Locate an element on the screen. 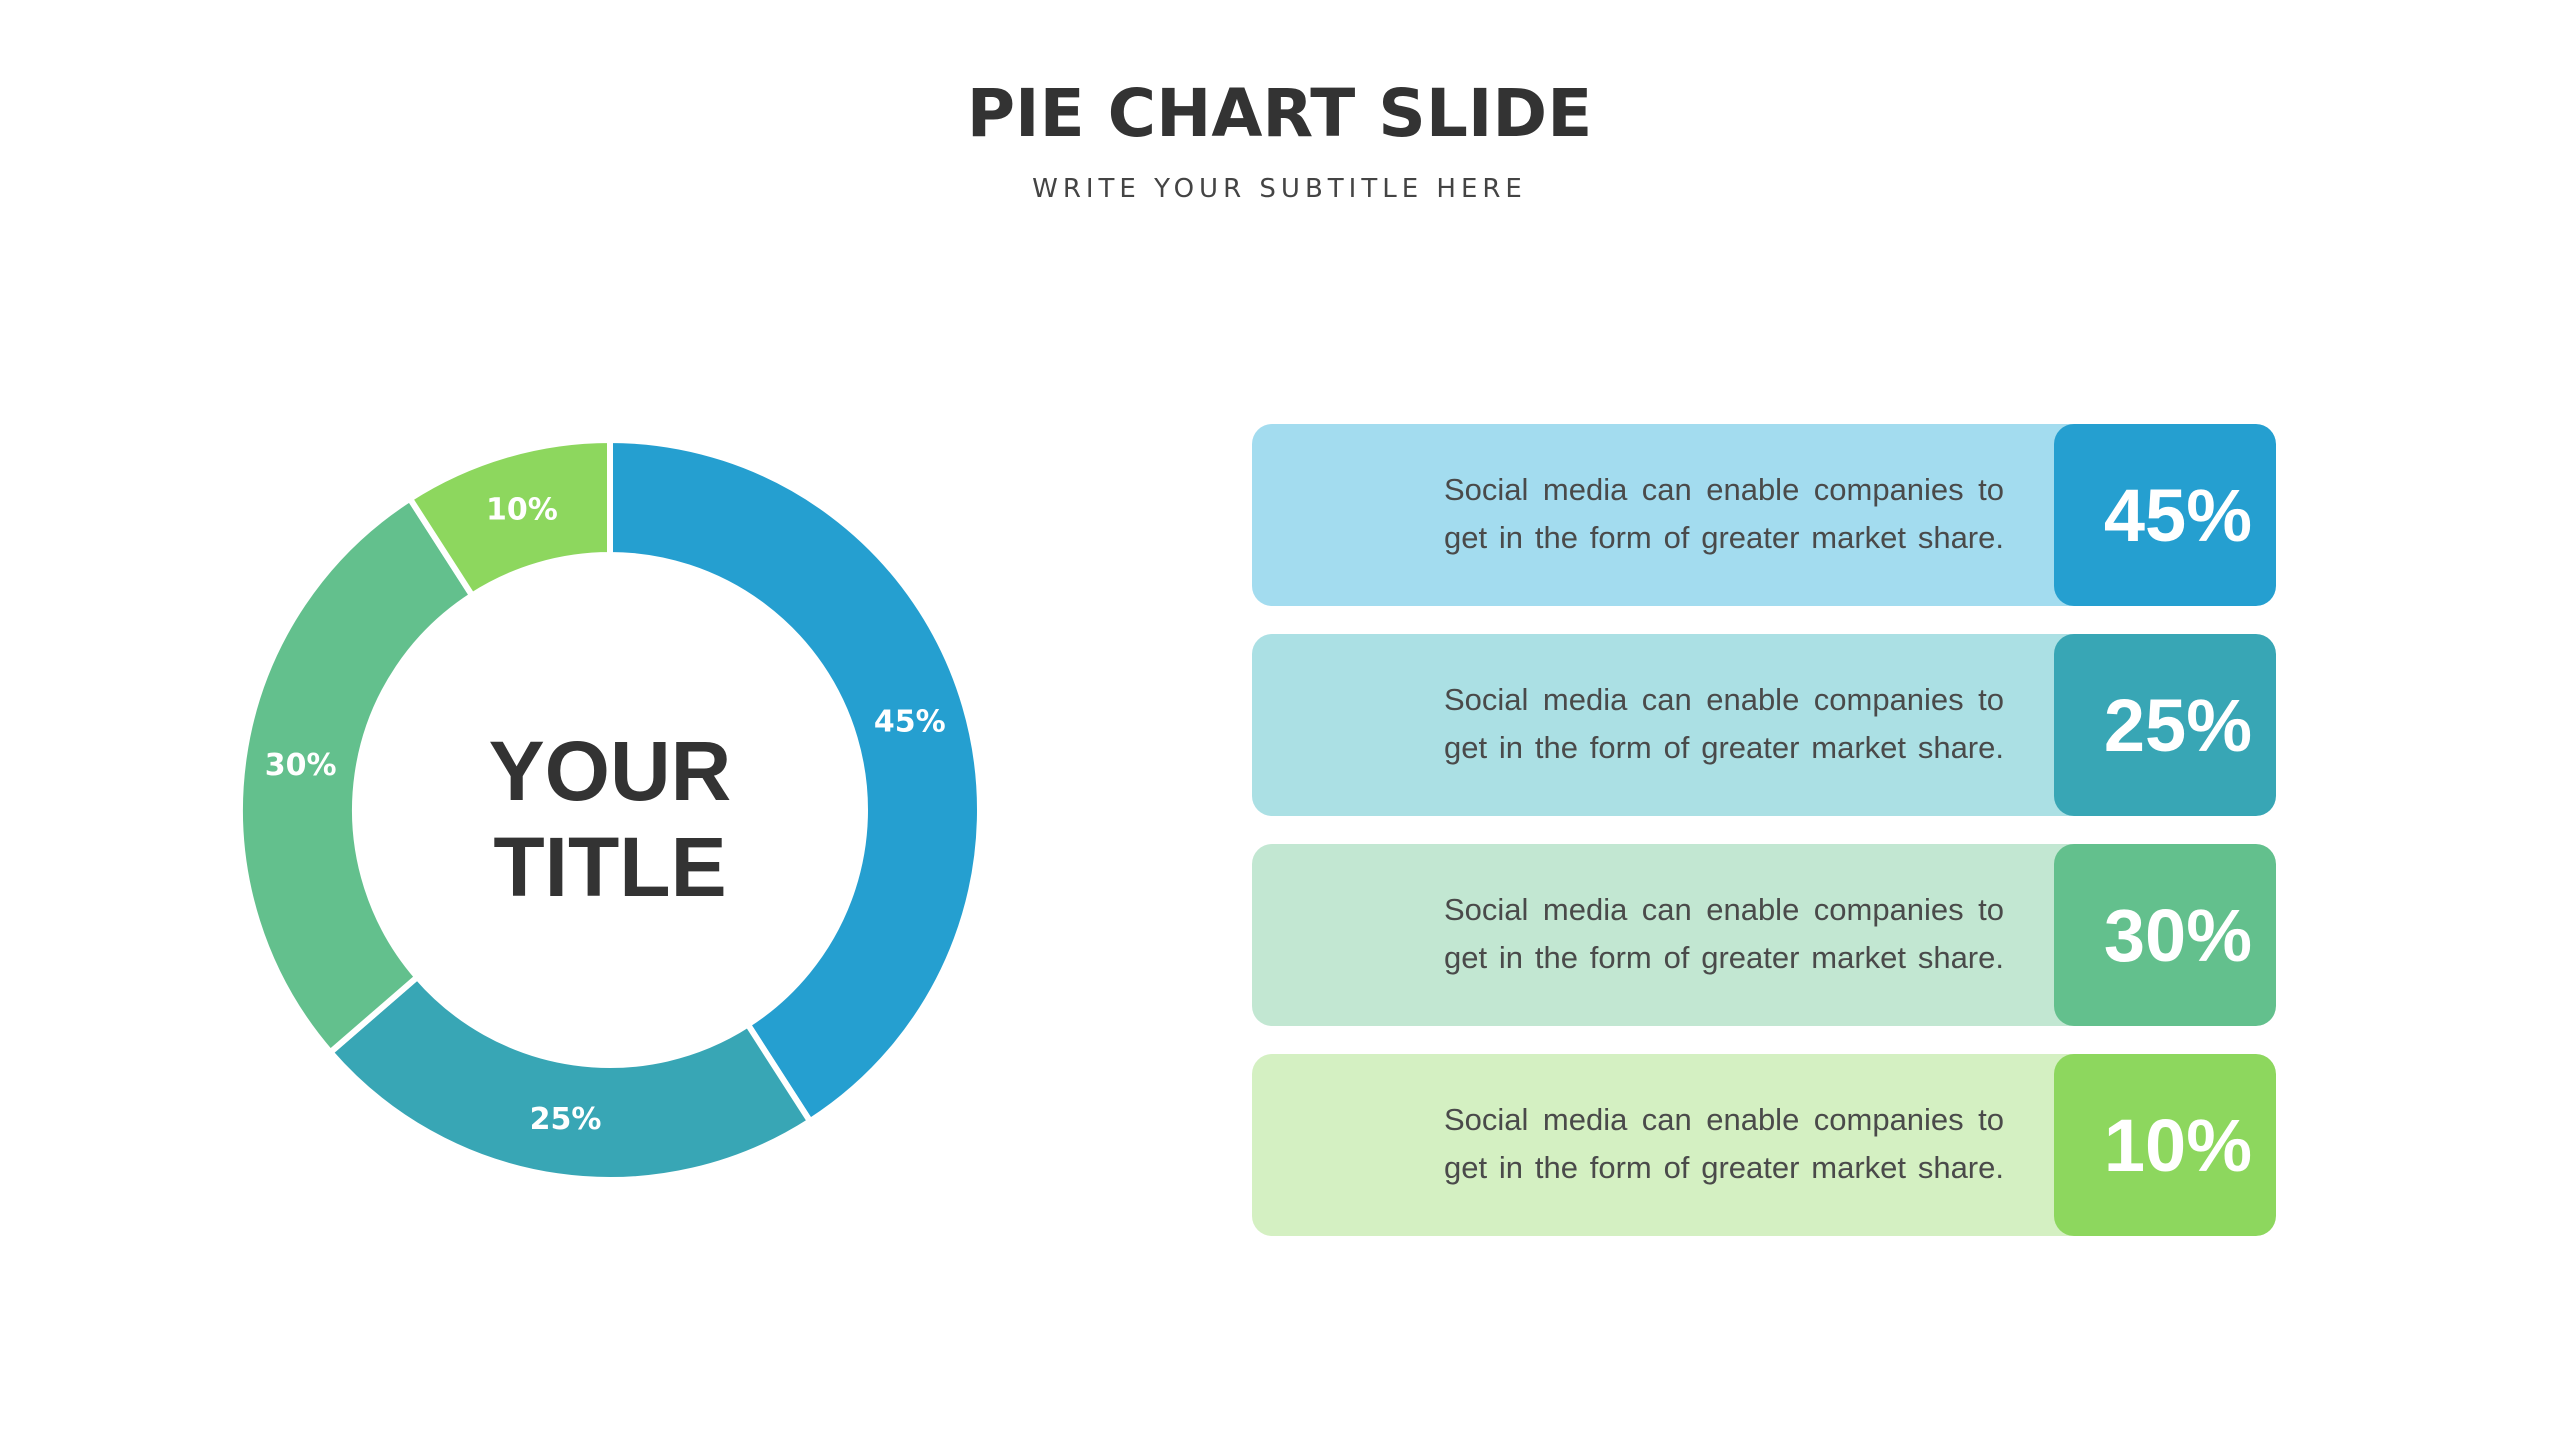 The height and width of the screenshot is (1440, 2559). donut-slice-labels: 45% 25% 30% 10% is located at coordinates (605, 815).